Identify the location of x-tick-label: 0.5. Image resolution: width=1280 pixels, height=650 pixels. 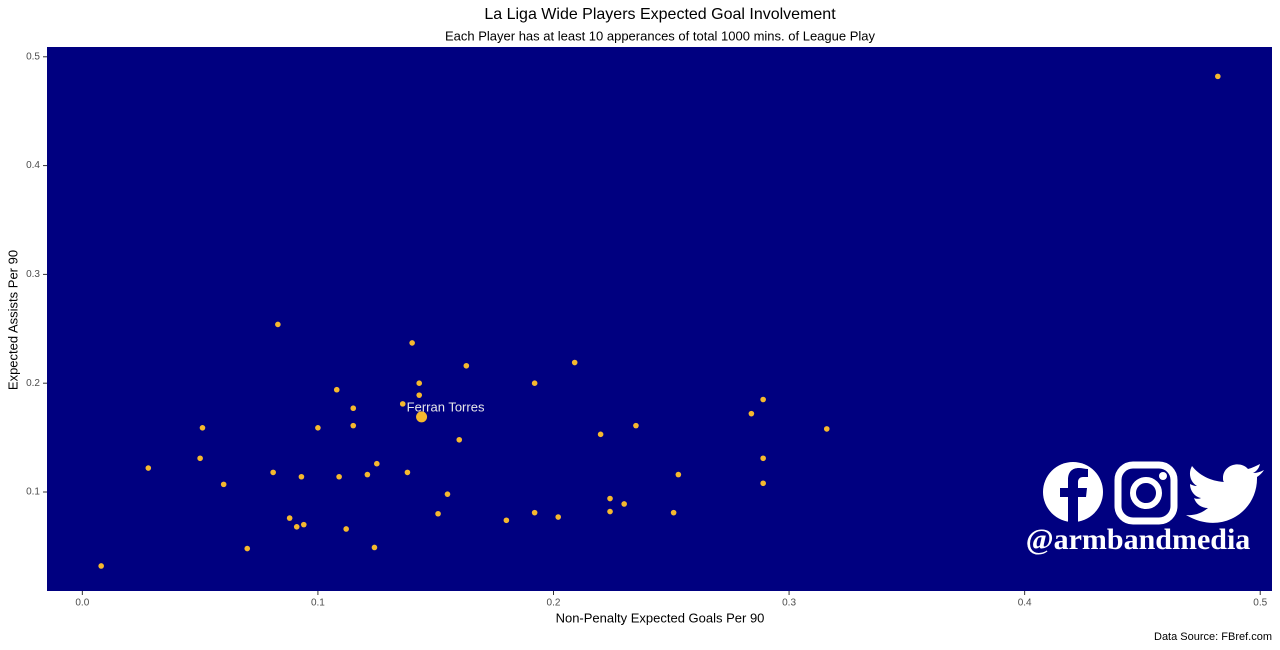
(1260, 603).